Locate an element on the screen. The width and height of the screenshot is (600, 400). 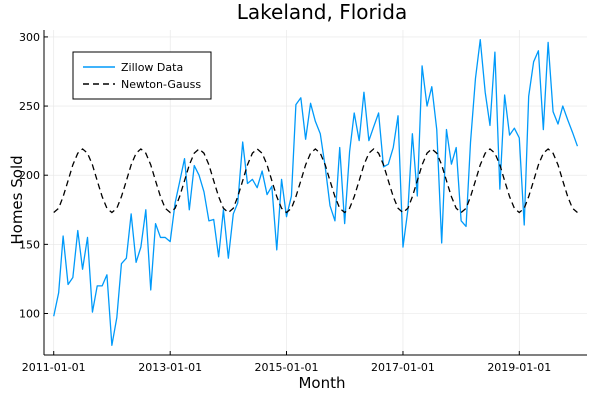
legend-label-zillow: Zillow Data is located at coordinates (152, 67).